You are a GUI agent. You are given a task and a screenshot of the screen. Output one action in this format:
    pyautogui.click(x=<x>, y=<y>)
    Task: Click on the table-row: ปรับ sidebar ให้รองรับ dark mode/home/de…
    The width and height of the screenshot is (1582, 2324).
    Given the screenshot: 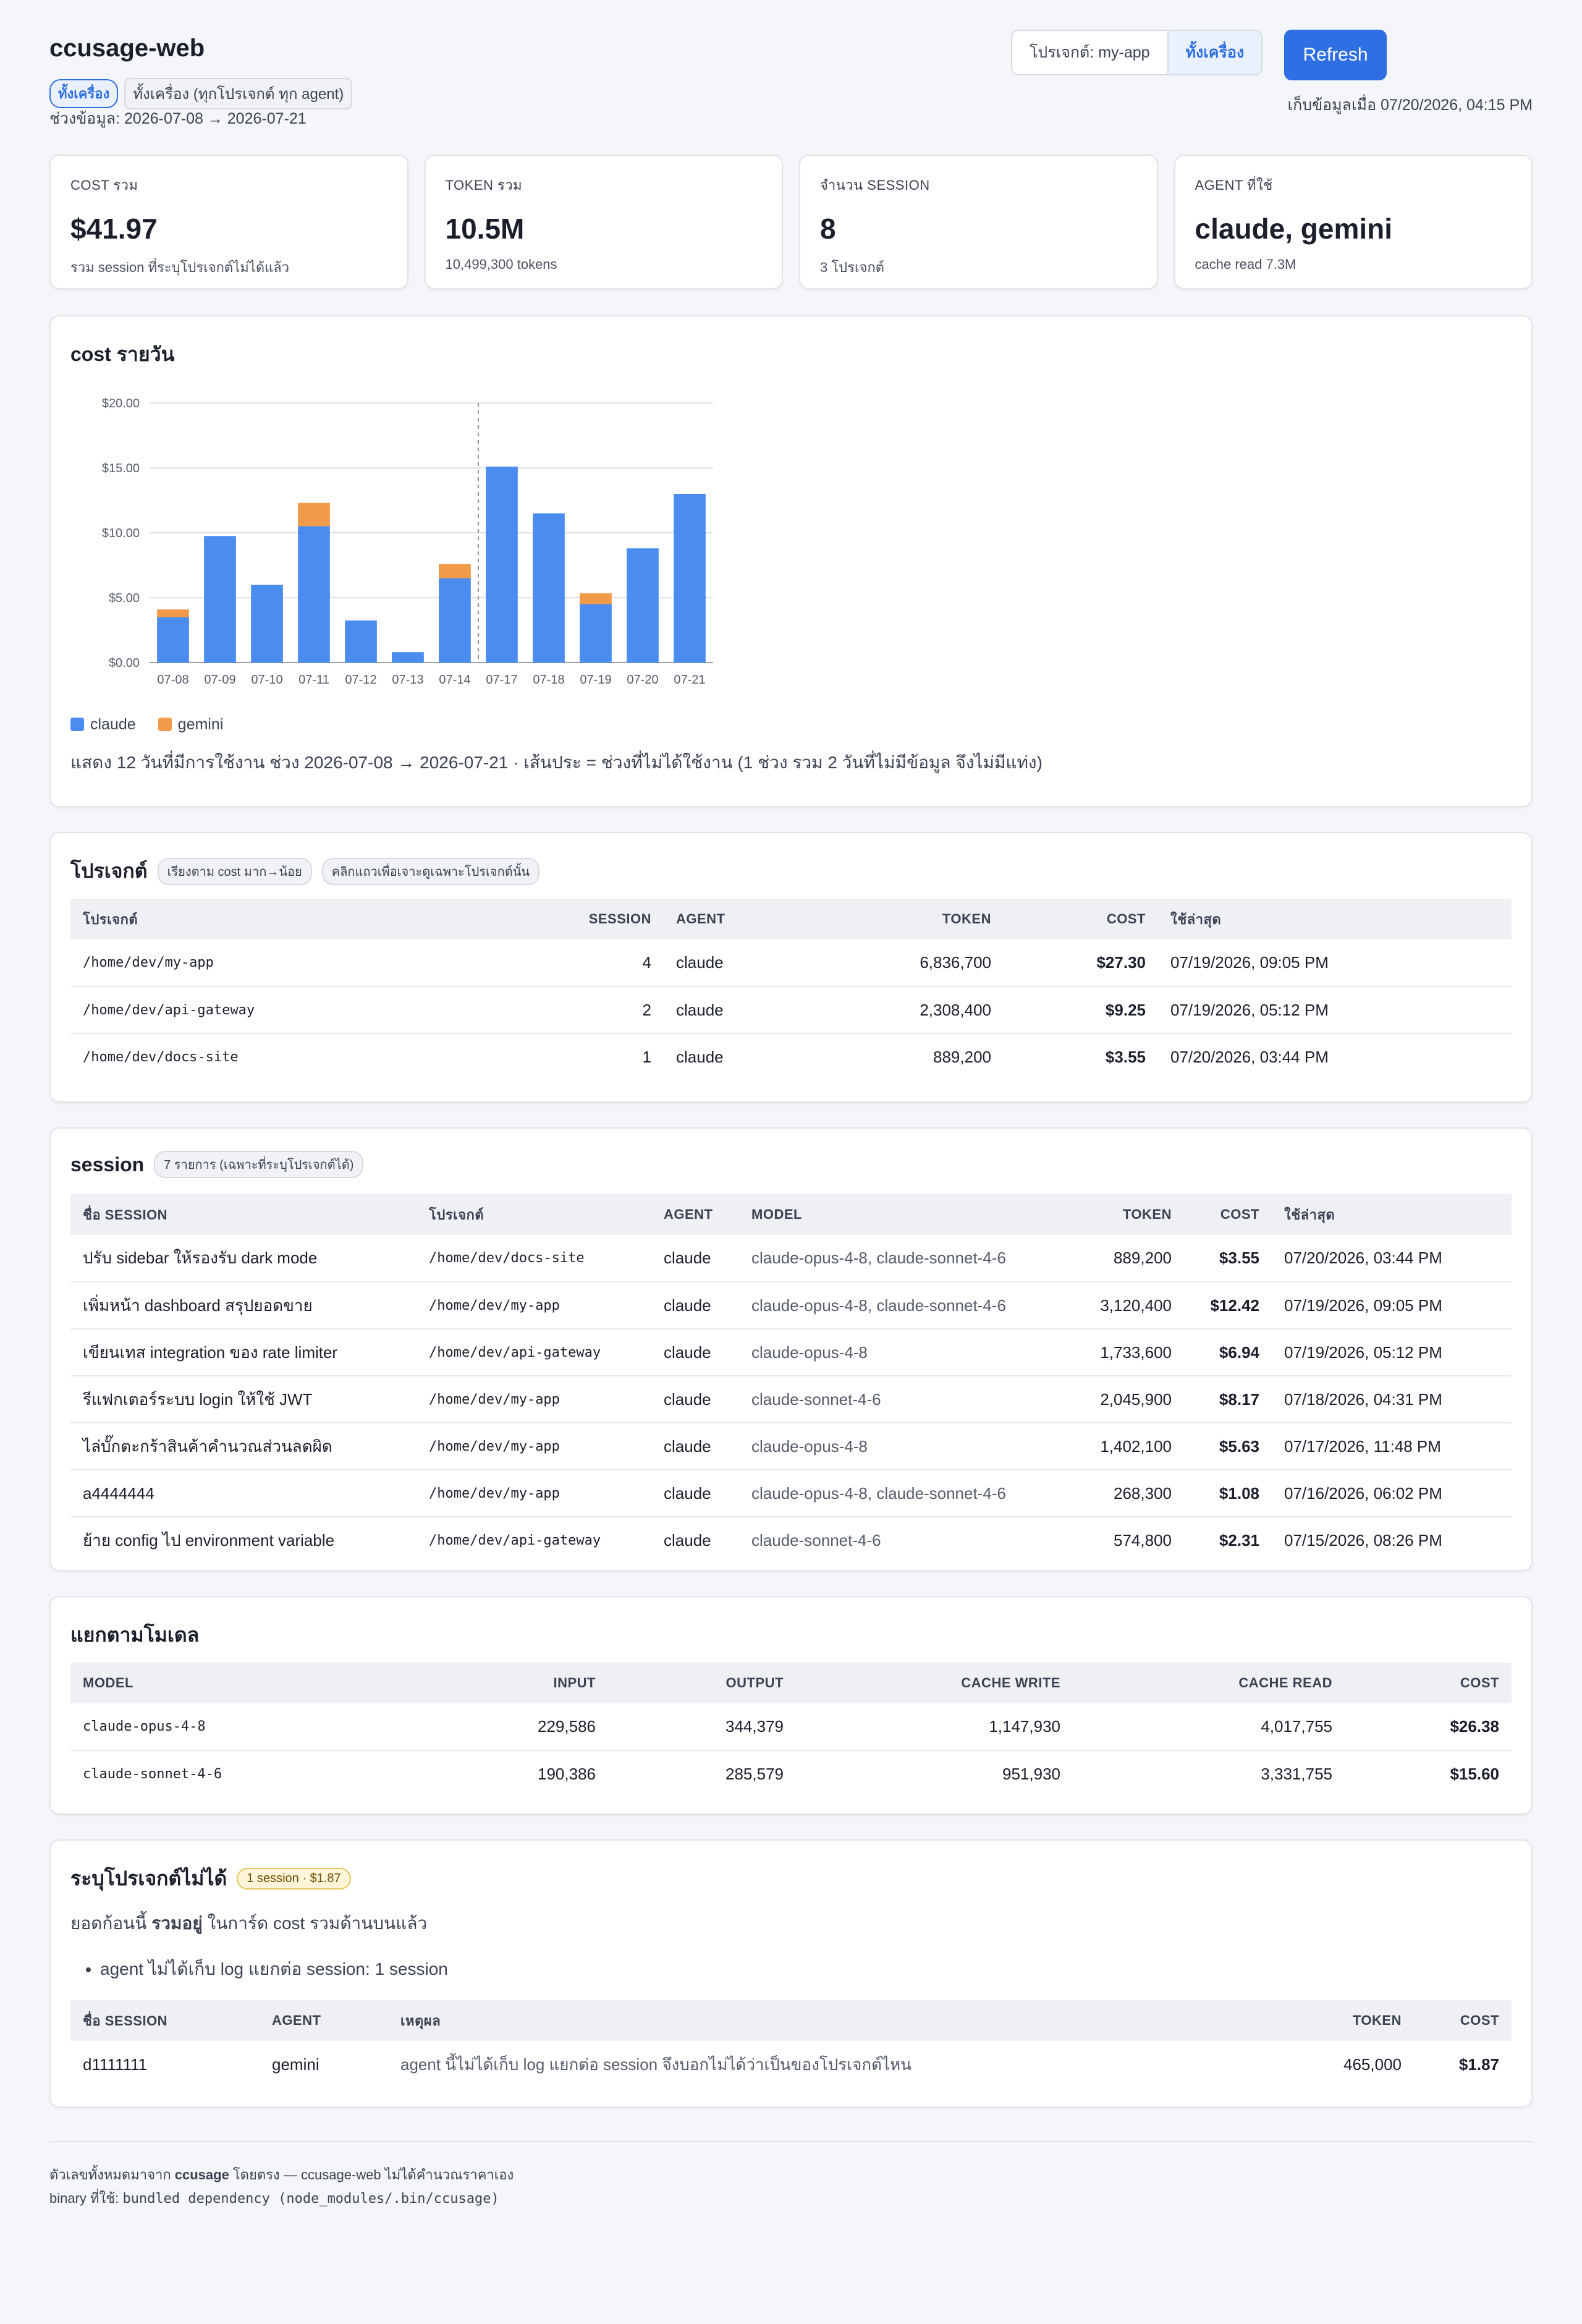 What is the action you would take?
    pyautogui.click(x=791, y=1259)
    